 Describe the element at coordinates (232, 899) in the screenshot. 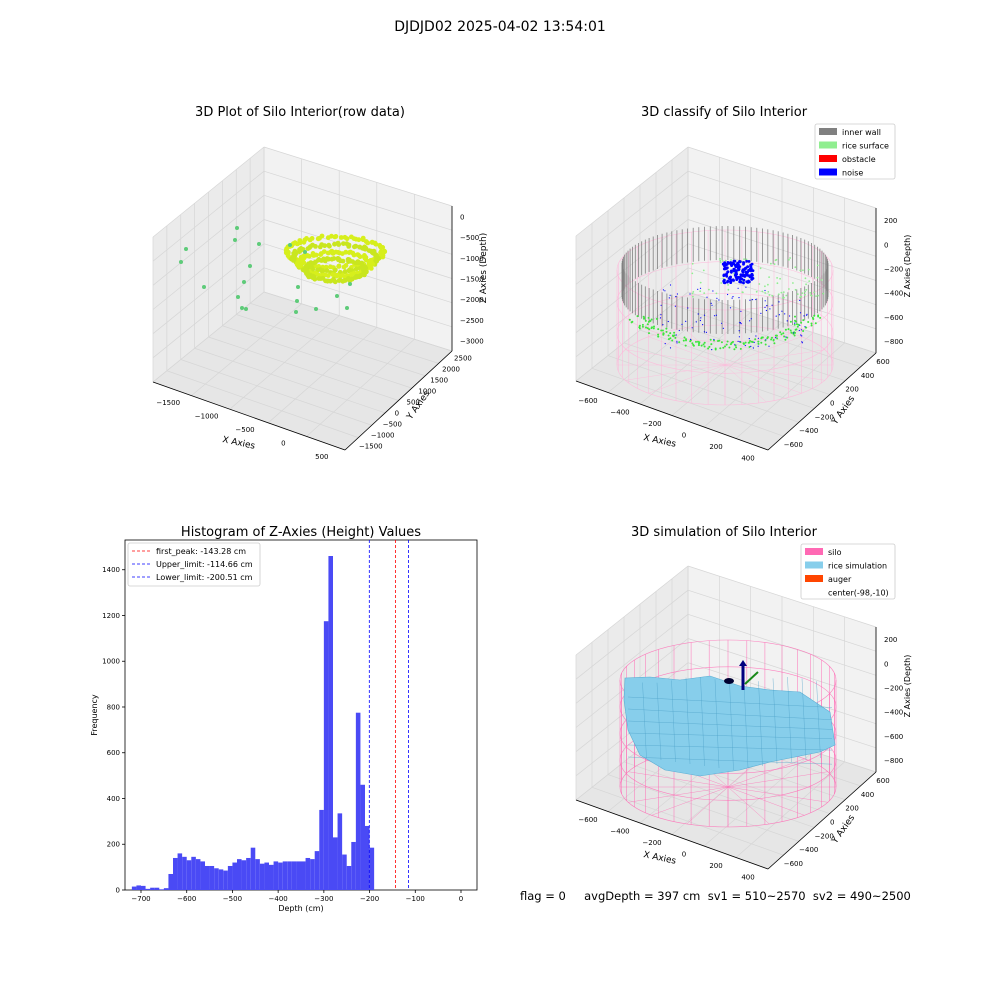

I see `x-tick-label: −500` at that location.